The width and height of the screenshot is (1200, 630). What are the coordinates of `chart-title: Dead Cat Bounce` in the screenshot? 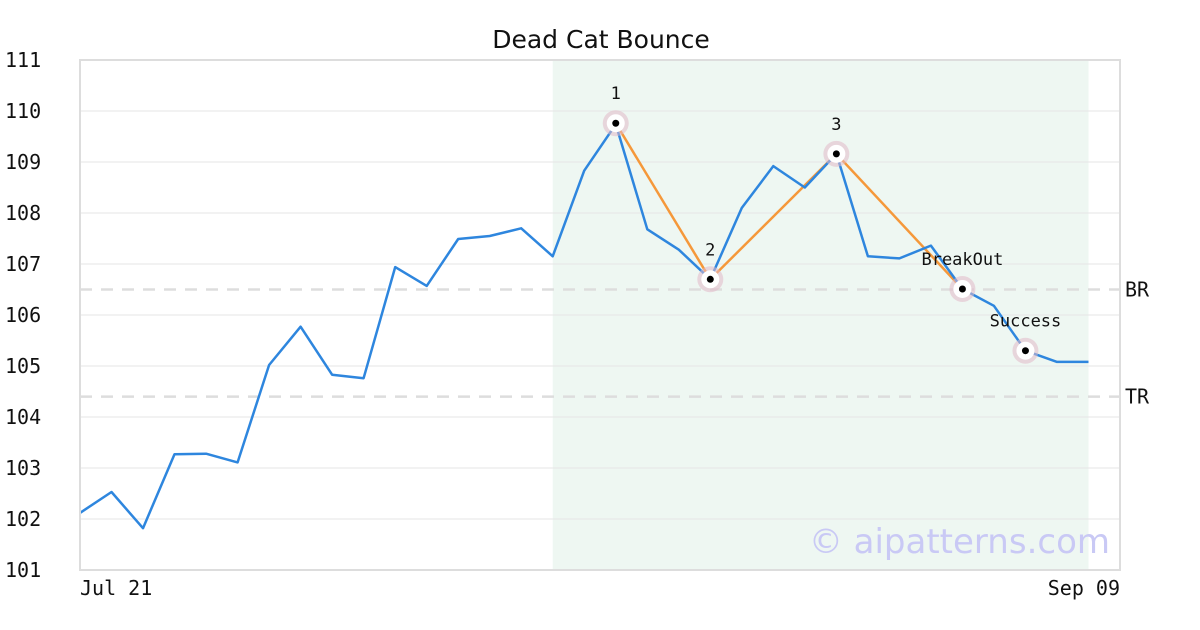 It's located at (601, 39).